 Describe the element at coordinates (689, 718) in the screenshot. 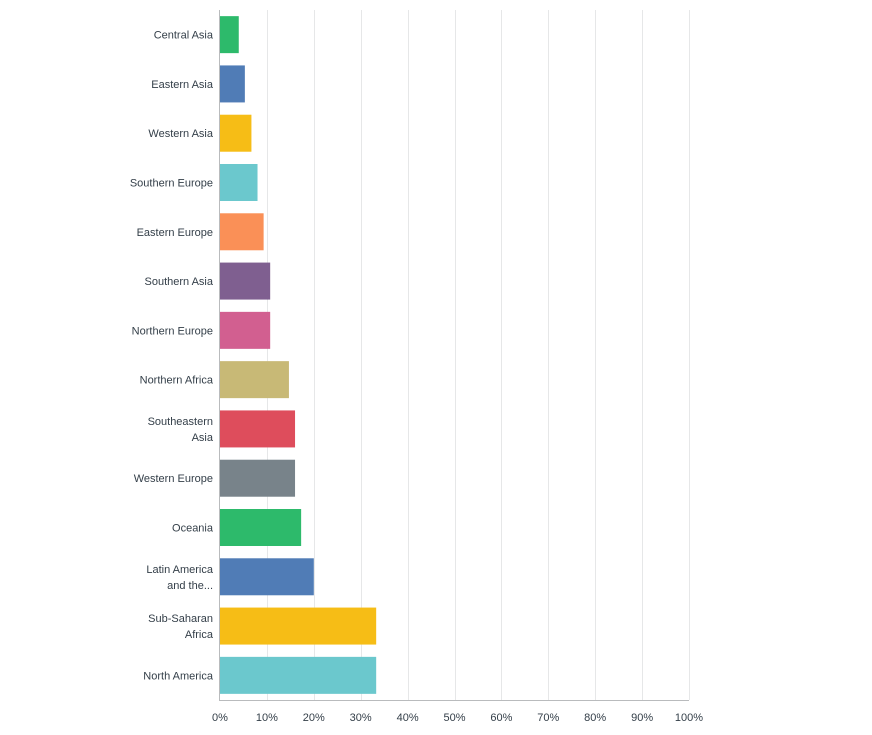

I see `x-tick-label: 100%` at that location.